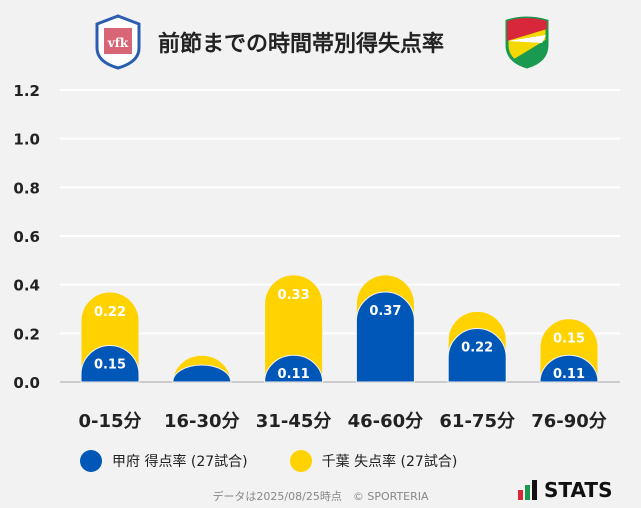  I want to click on y-tick-label: 0.0, so click(26, 383).